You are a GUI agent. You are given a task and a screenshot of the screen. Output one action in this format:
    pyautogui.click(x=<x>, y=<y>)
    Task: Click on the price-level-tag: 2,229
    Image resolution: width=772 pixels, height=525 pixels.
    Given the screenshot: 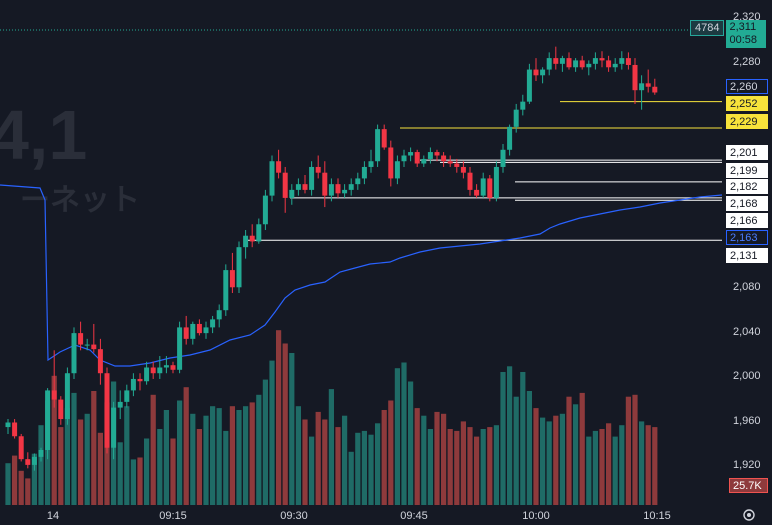 What is the action you would take?
    pyautogui.click(x=747, y=121)
    